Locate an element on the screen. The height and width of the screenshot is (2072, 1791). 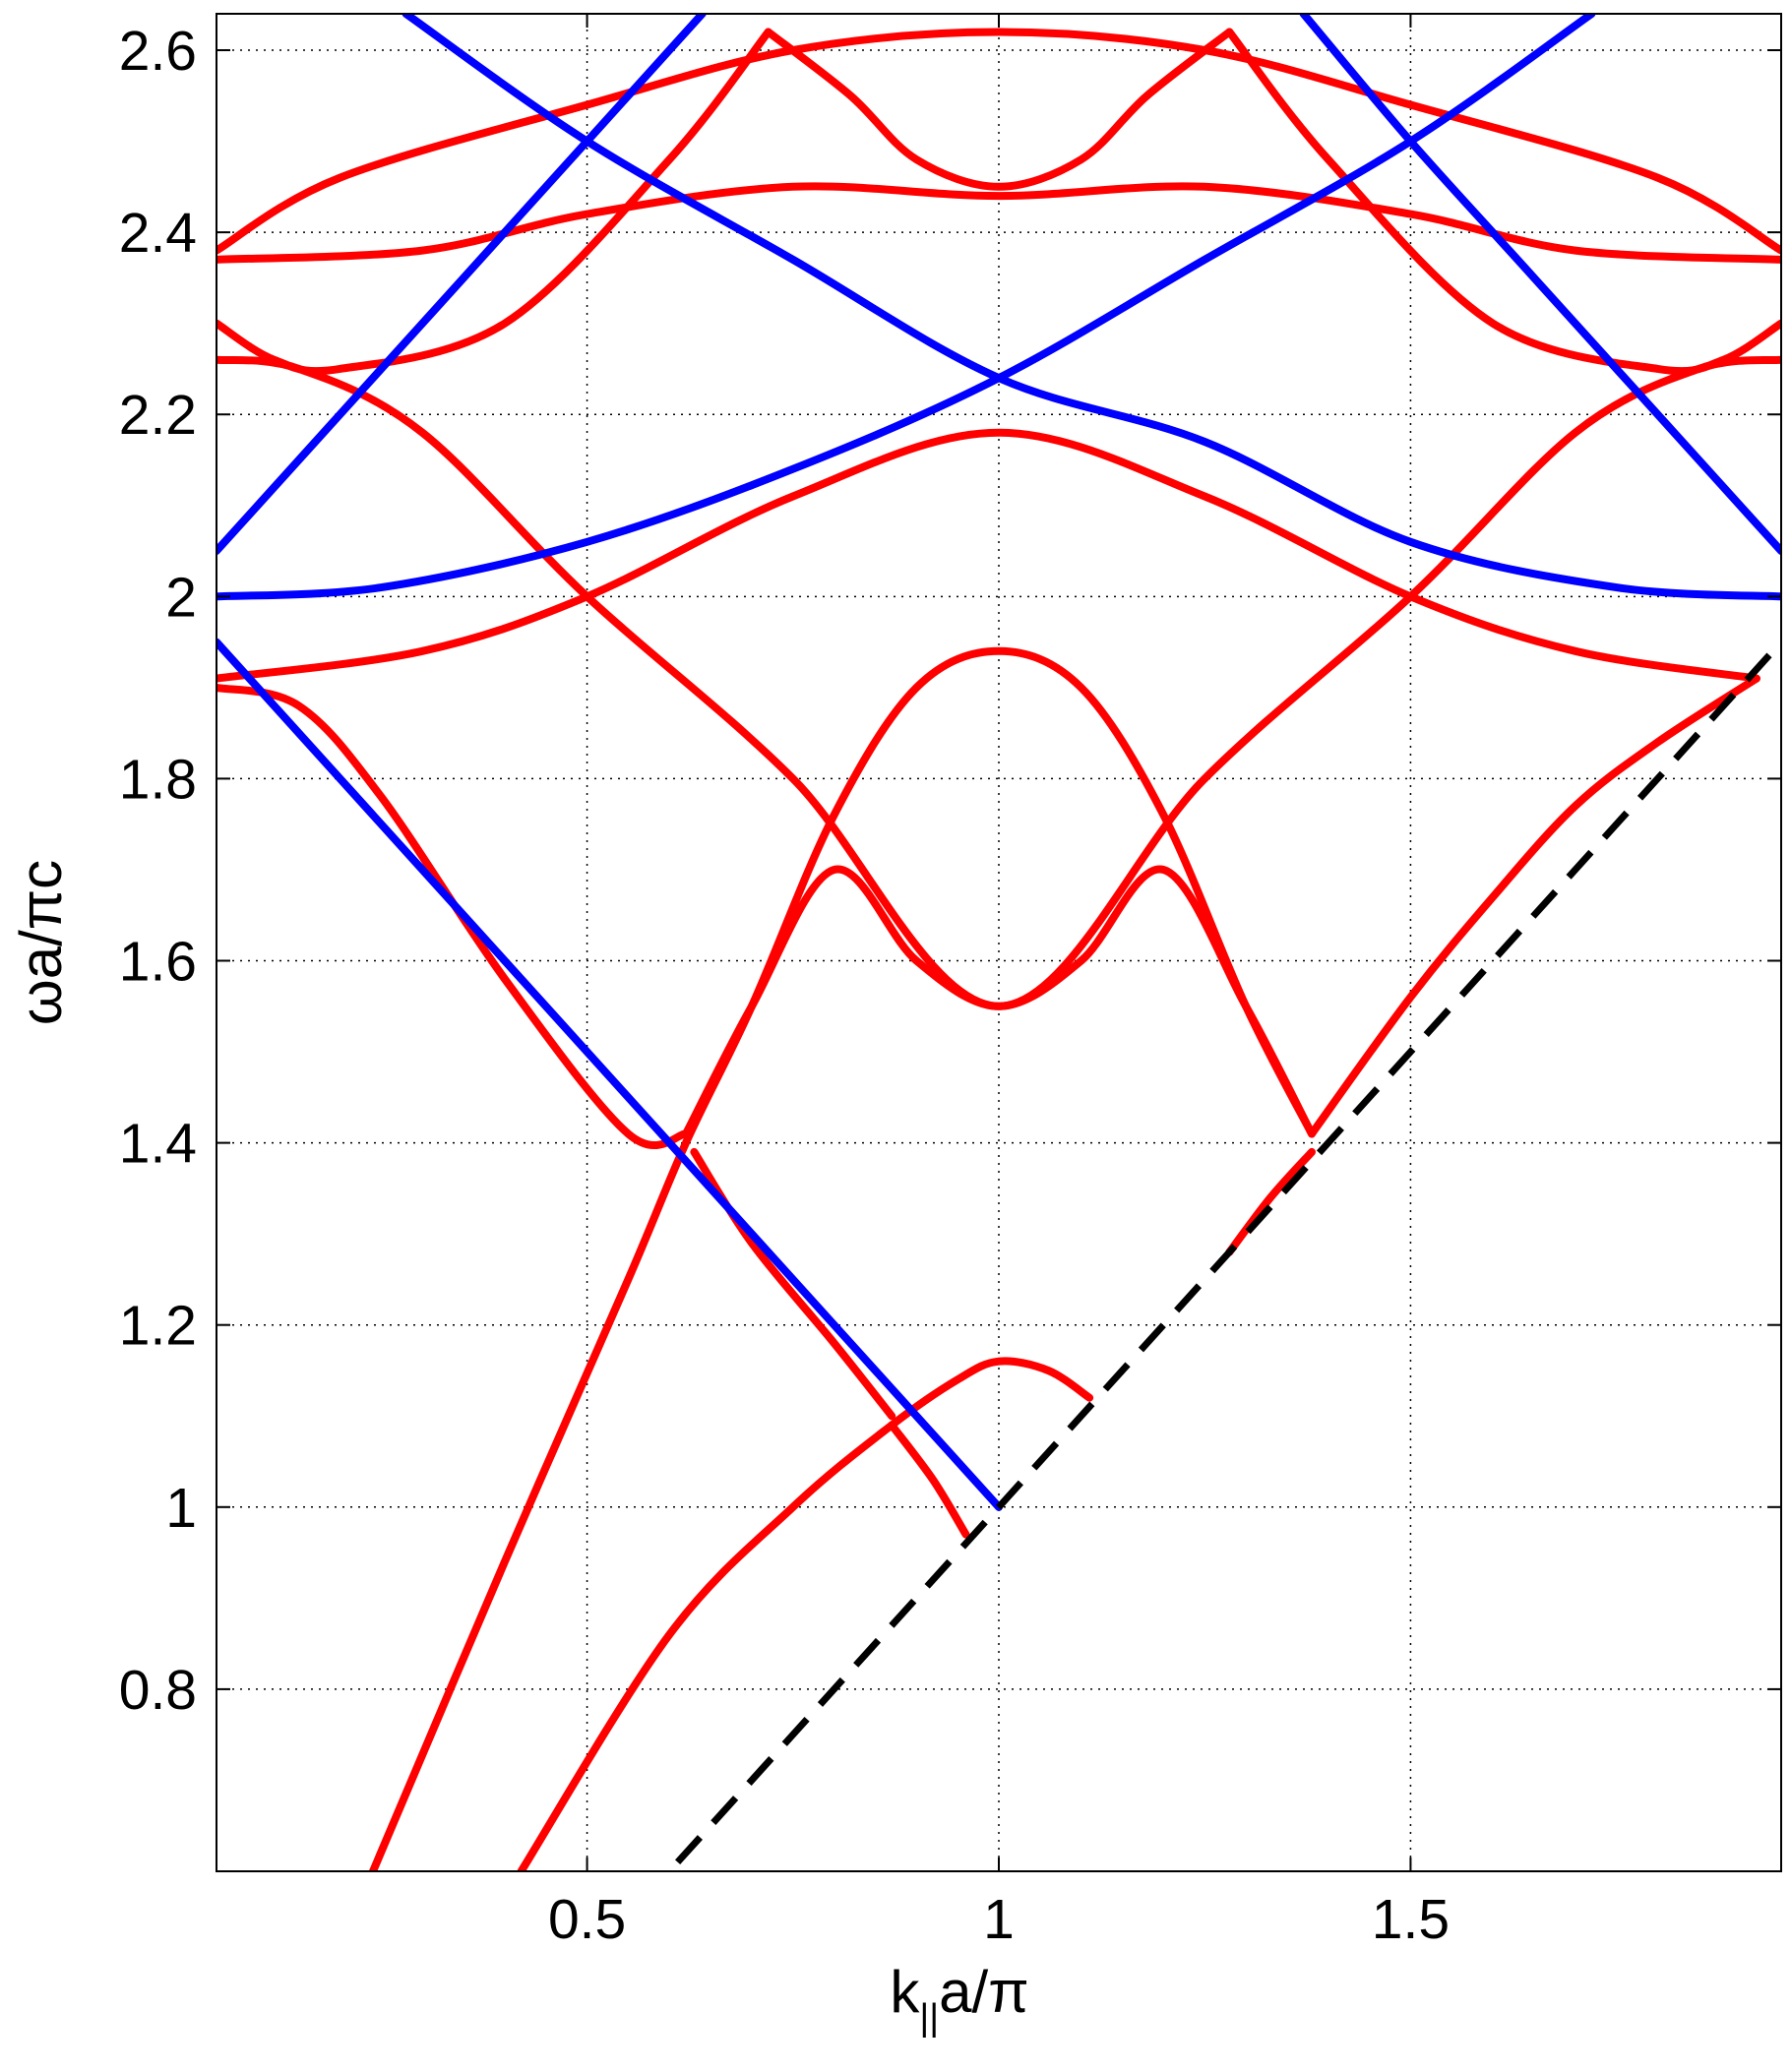
y-tick-label: 1.8 is located at coordinates (158, 779).